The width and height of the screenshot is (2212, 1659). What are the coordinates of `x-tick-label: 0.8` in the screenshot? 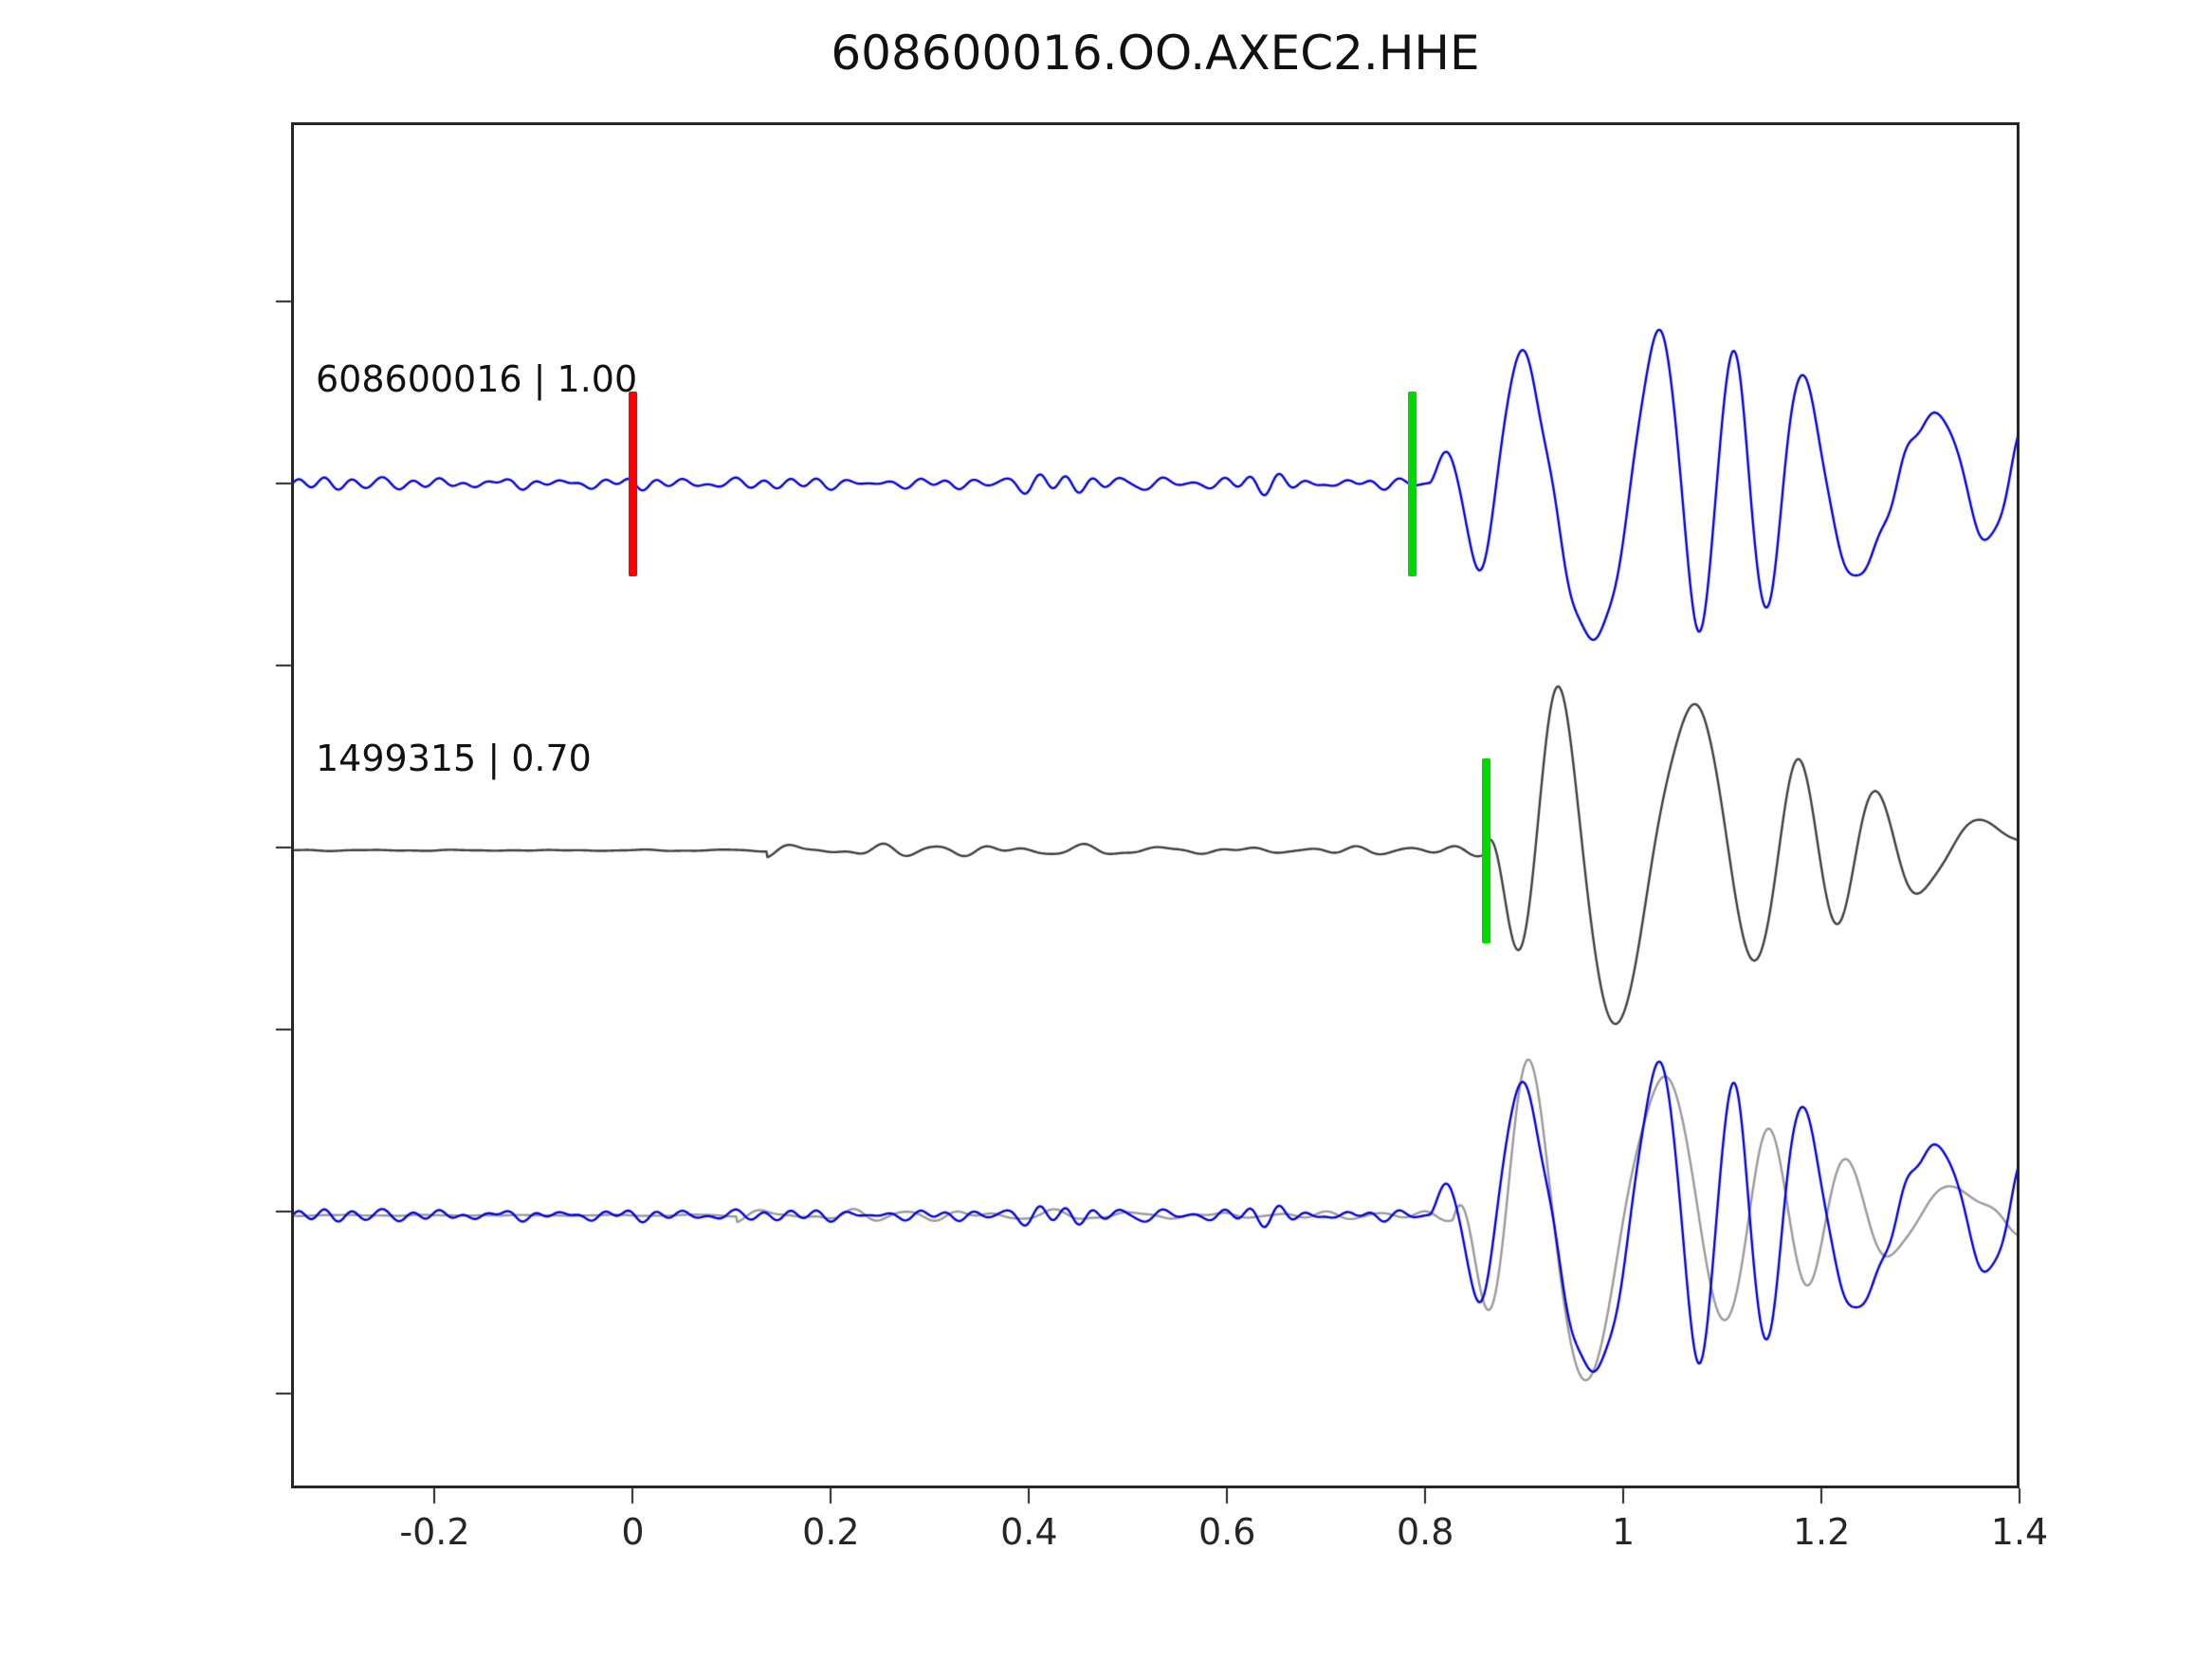 It's located at (1425, 1532).